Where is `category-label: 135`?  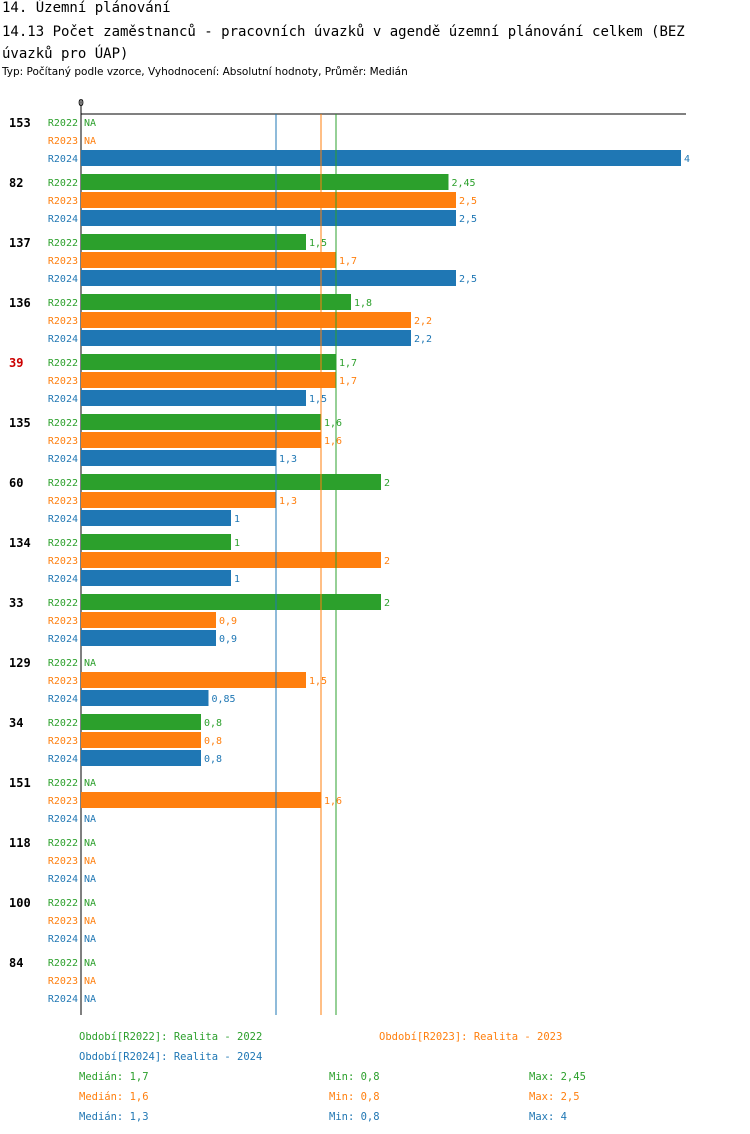 category-label: 135 is located at coordinates (20, 423).